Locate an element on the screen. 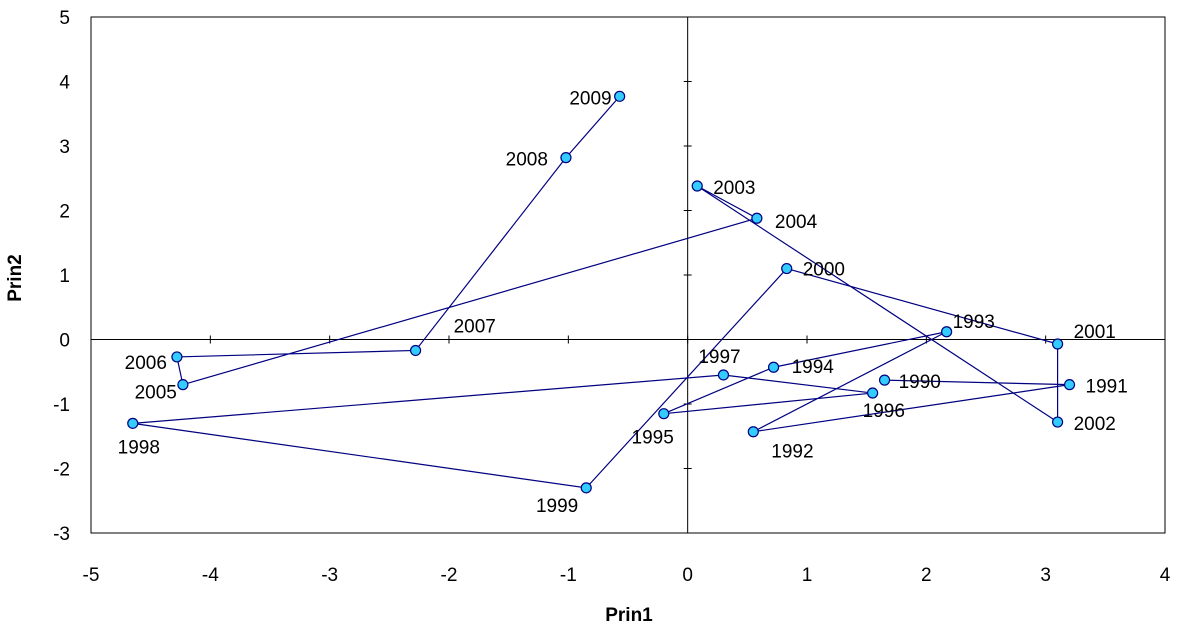 This screenshot has height=632, width=1177. point-label-2009: 2009 is located at coordinates (590, 98).